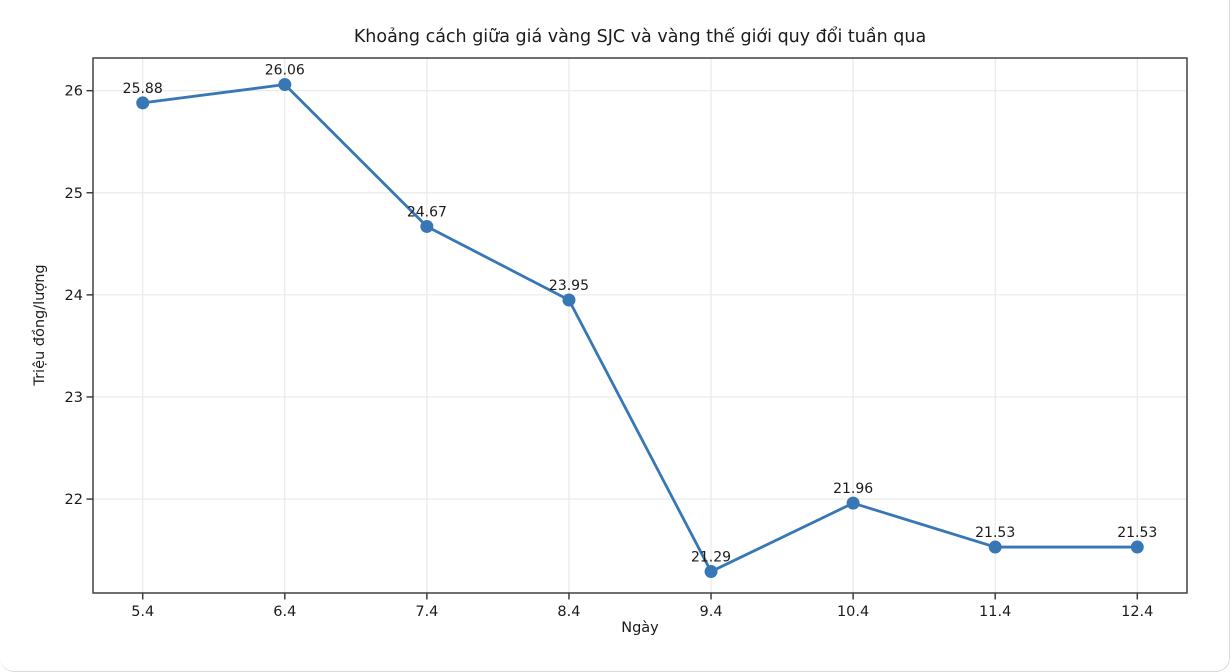 This screenshot has width=1230, height=672. What do you see at coordinates (285, 71) in the screenshot?
I see `data-point-label: 26.06` at bounding box center [285, 71].